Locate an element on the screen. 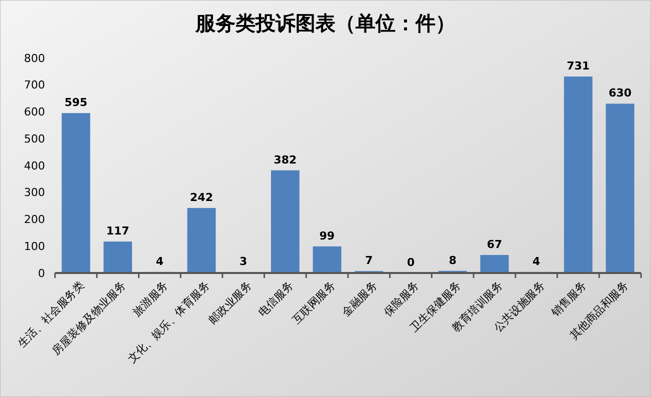  y-tick-label: 500 is located at coordinates (34, 139).